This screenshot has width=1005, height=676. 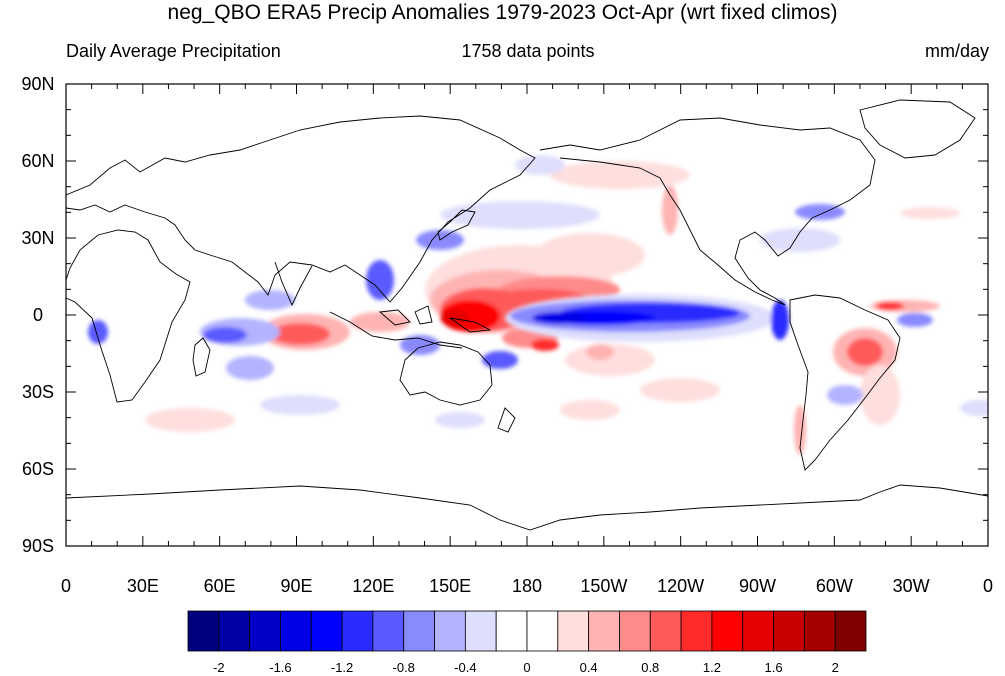 I want to click on lon-label: 120W, so click(x=680, y=586).